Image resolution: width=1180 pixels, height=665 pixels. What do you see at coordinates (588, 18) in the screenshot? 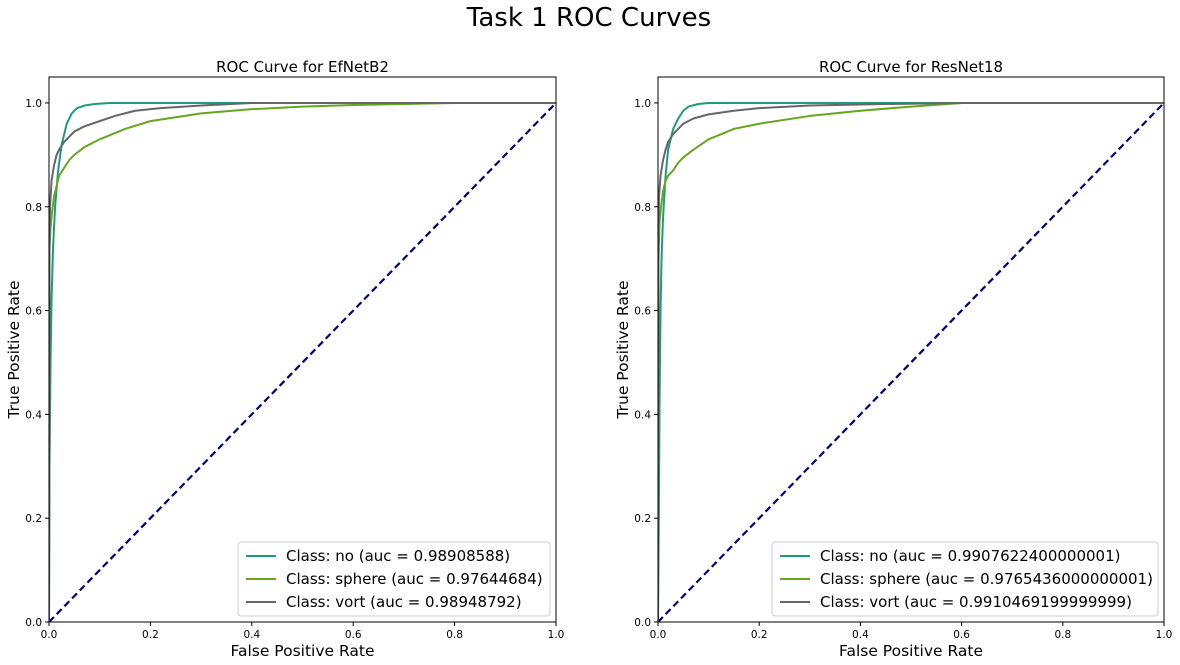
I see `figure-title: Task 1 ROC Curves` at bounding box center [588, 18].